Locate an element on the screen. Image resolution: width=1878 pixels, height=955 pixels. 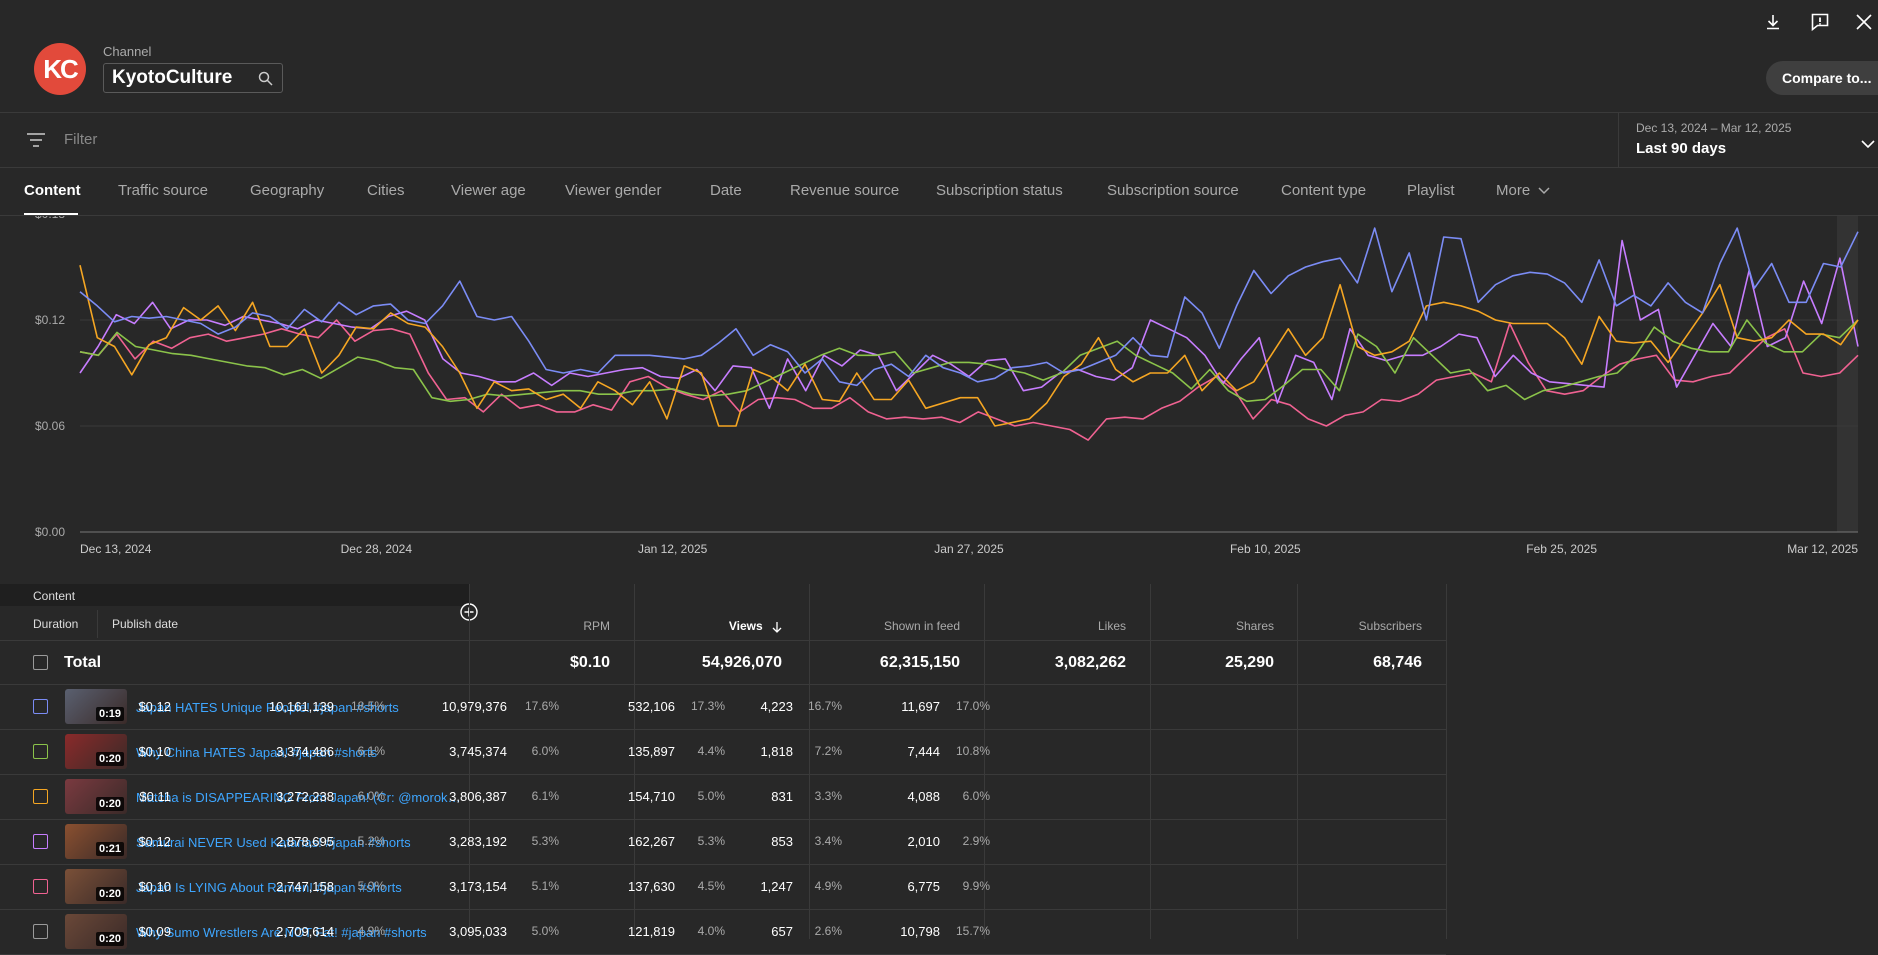
x-tick-label: Dec 28, 2024 is located at coordinates (377, 549).